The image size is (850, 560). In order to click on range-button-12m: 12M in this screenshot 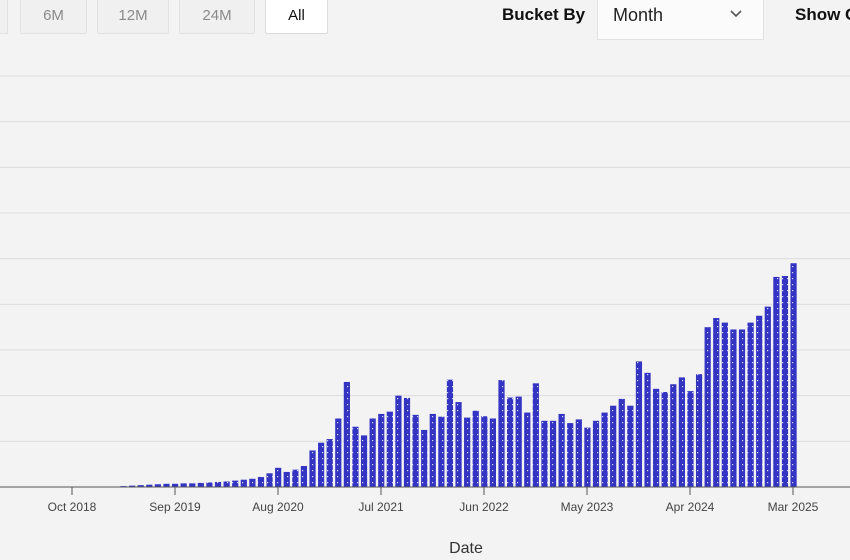, I will do `click(133, 17)`.